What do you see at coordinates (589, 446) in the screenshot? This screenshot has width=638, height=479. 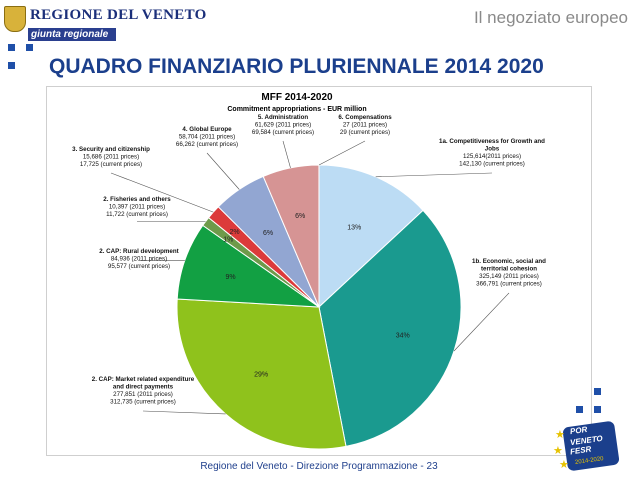 I see `por-veneto-fesr-badge: ★ ★ ★ POR VENETO FESR 2014-2020` at bounding box center [589, 446].